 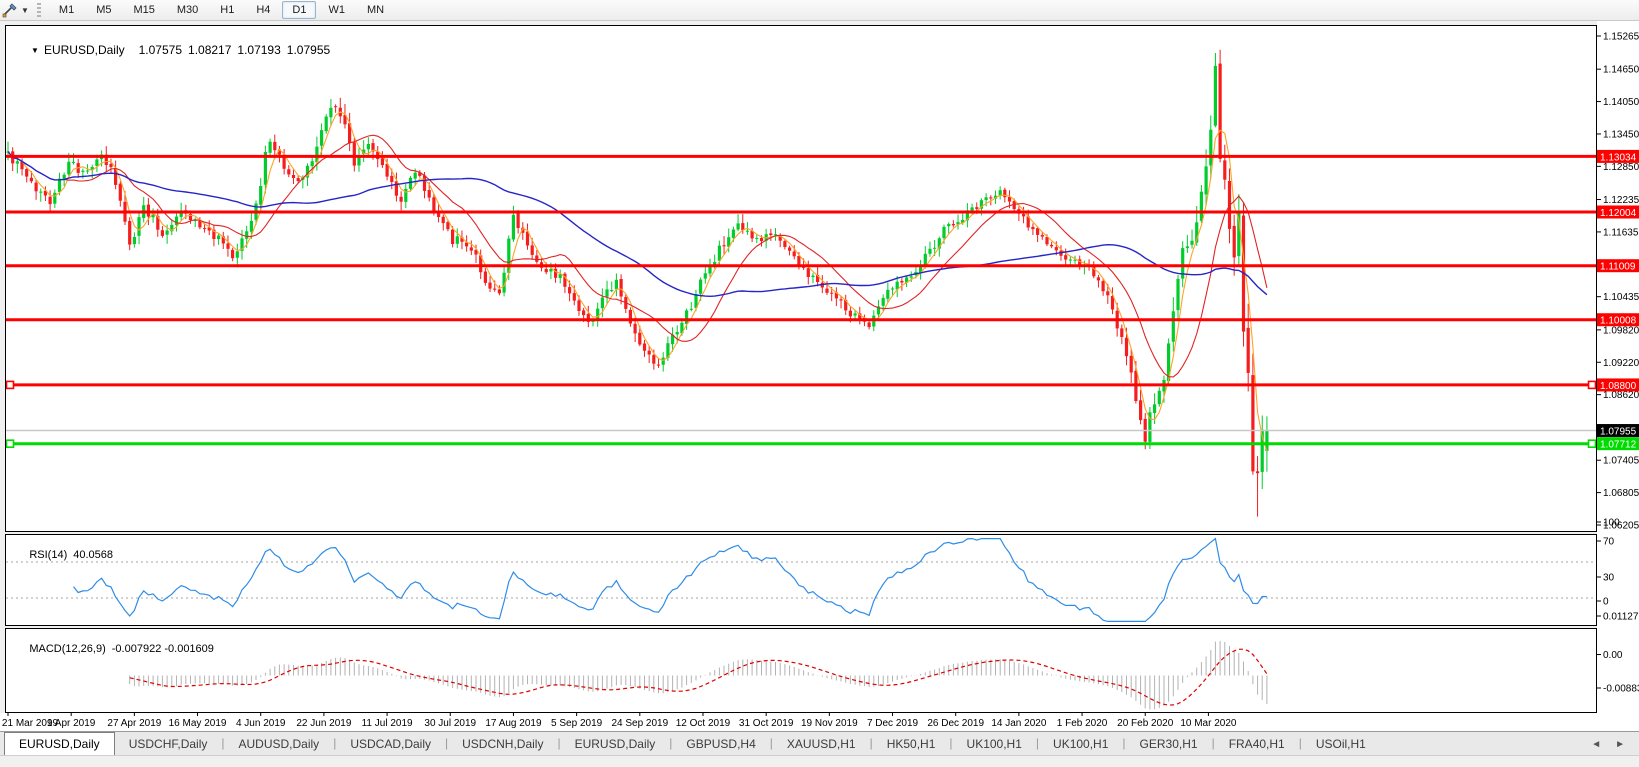 I want to click on price-tick-label: 1.08620, so click(x=1621, y=395).